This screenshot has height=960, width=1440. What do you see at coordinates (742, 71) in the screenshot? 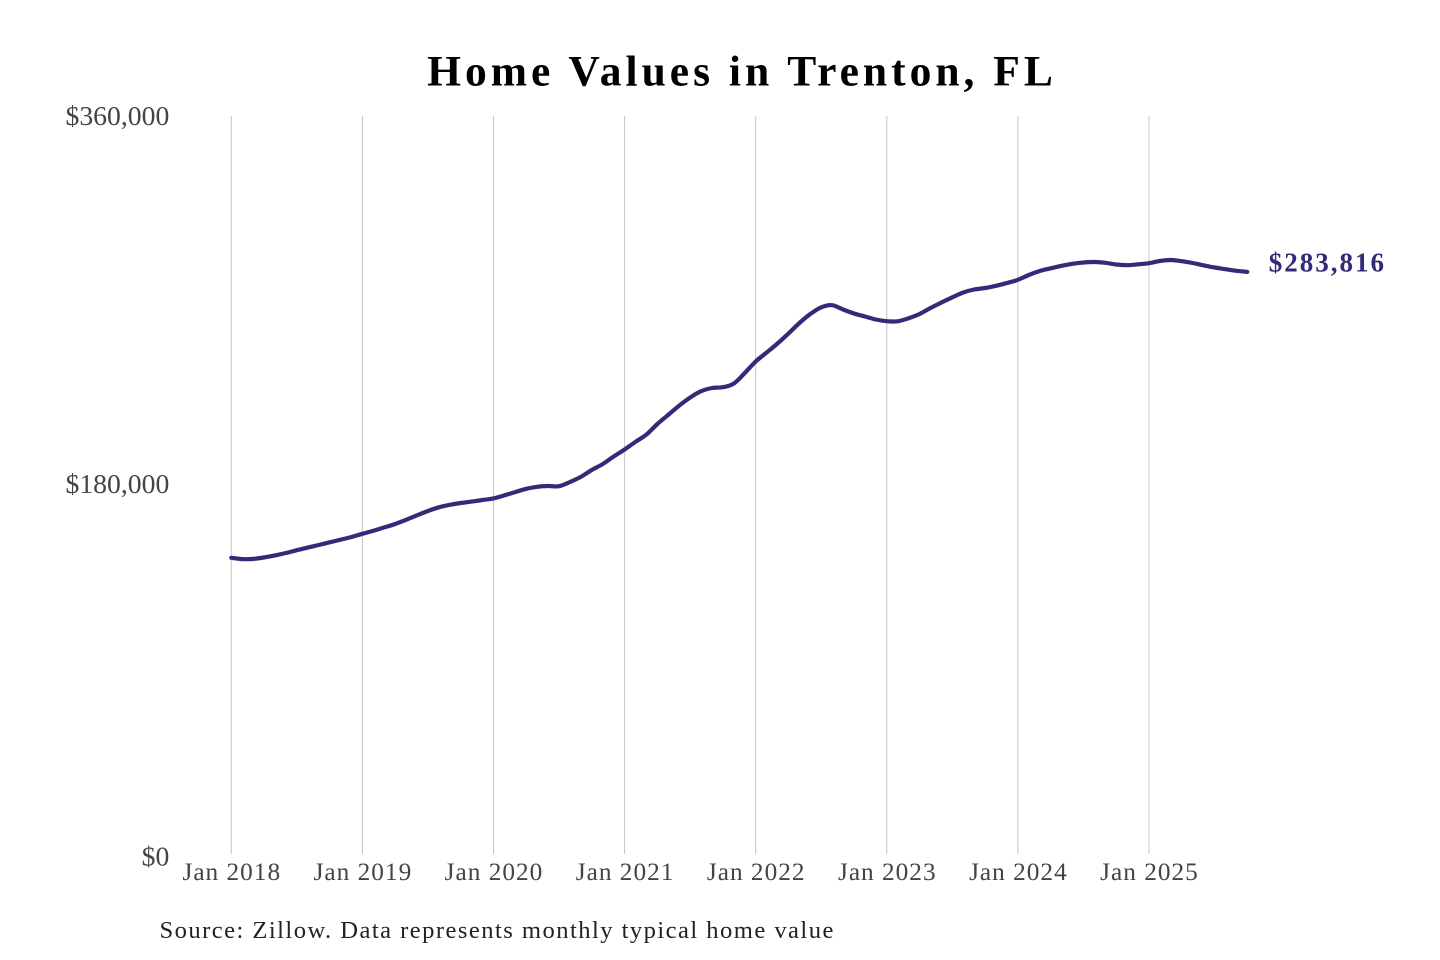
I see `svg-text: Home Values in Trenton, FL` at bounding box center [742, 71].